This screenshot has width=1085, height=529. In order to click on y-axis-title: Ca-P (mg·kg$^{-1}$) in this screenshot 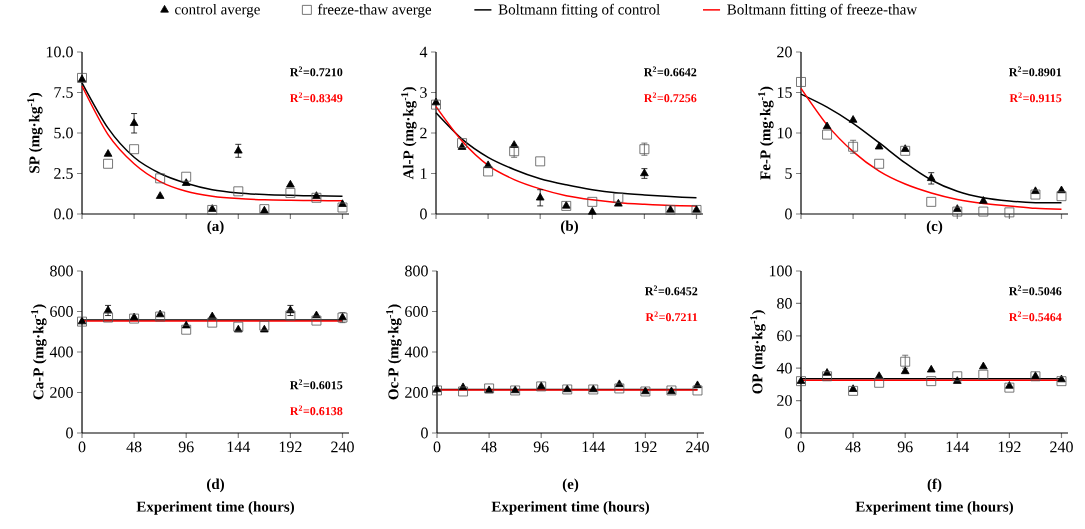, I will do `click(39, 352)`.